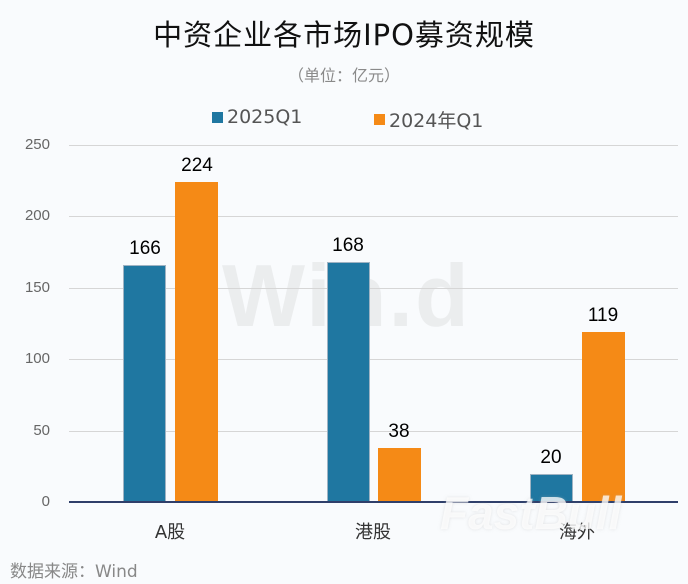 This screenshot has height=584, width=688. I want to click on bar-label-hk-share-2024q1: 38, so click(399, 431).